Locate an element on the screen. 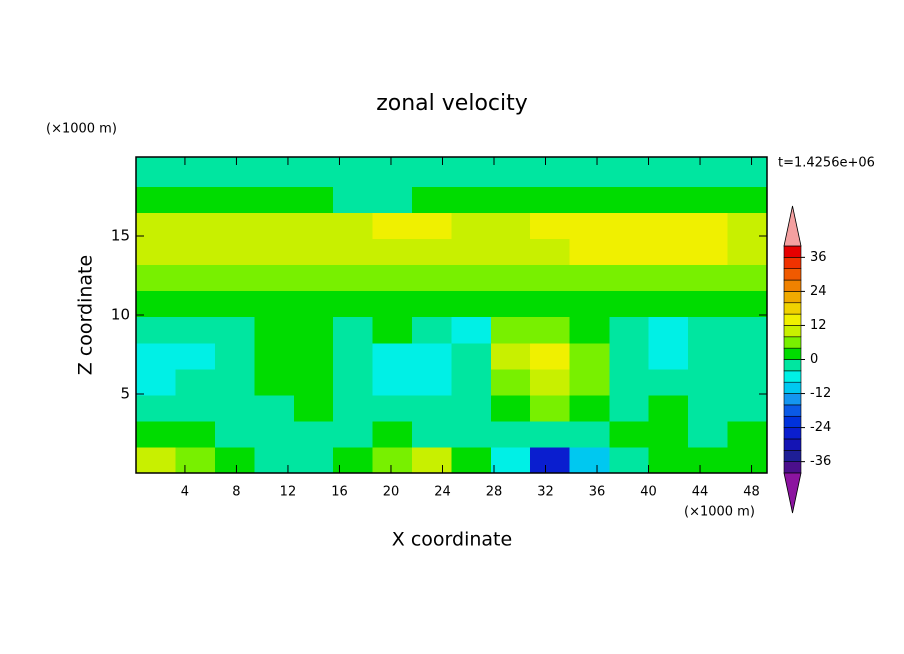 This screenshot has height=654, width=904. x-unit: (×1000 m) is located at coordinates (719, 512).